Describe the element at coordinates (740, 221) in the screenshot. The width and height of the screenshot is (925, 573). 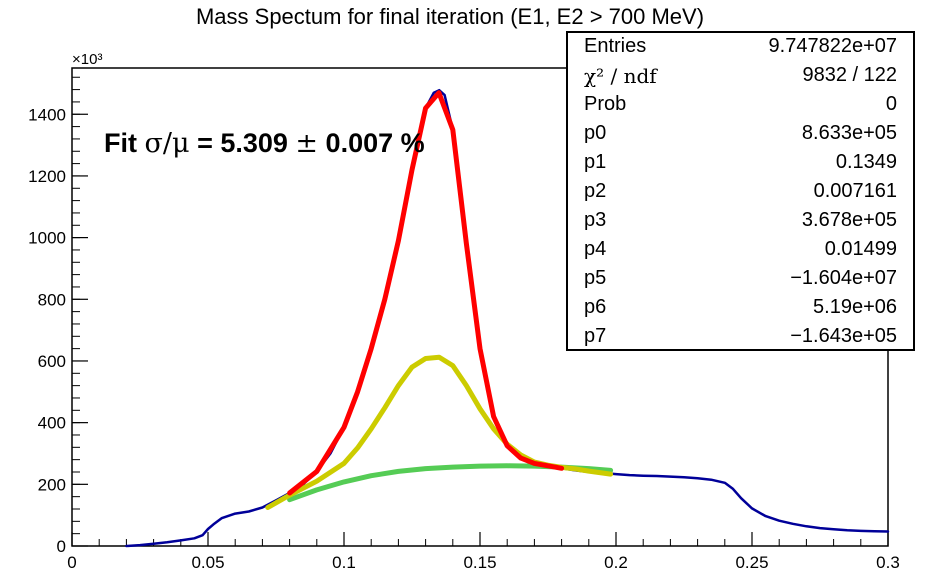
I see `stats-row: p3 3.678e+05` at that location.